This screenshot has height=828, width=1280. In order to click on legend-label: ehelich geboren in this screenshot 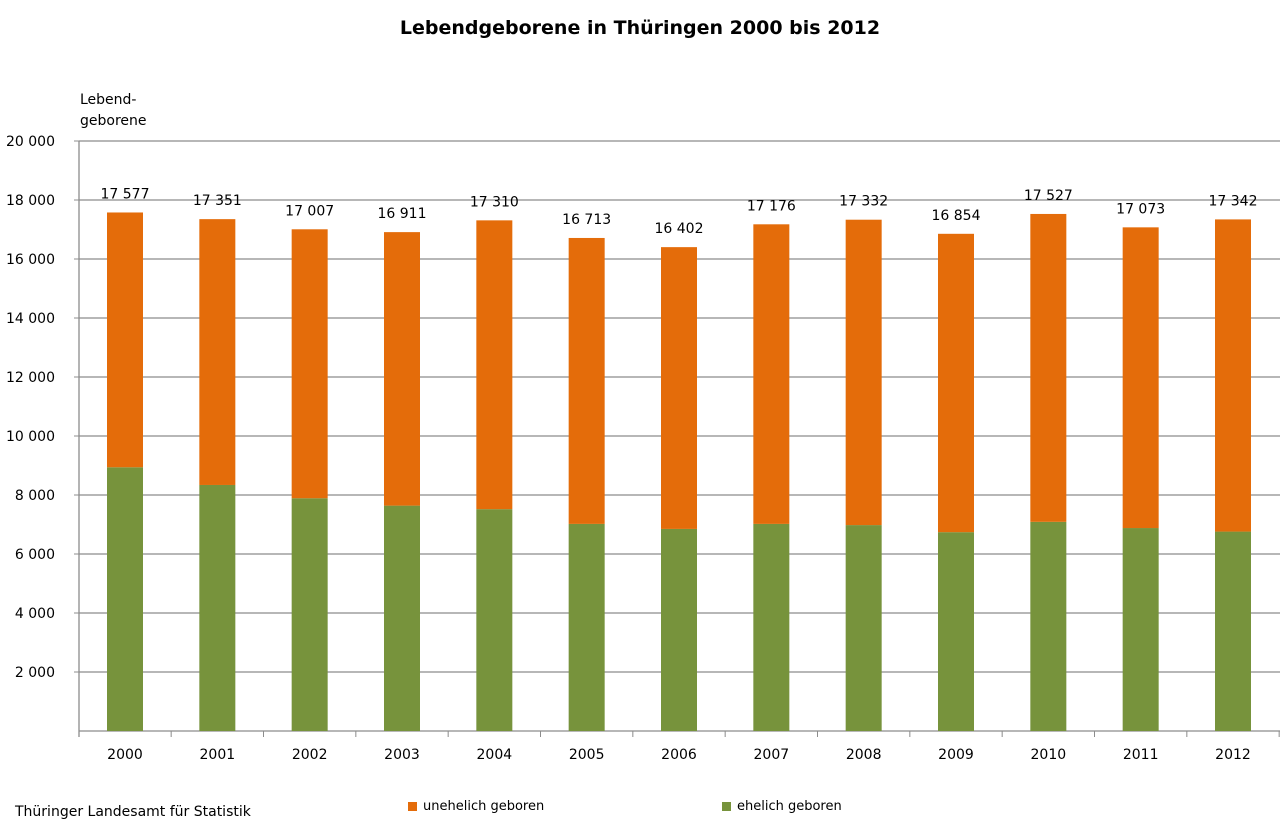, I will do `click(789, 806)`.